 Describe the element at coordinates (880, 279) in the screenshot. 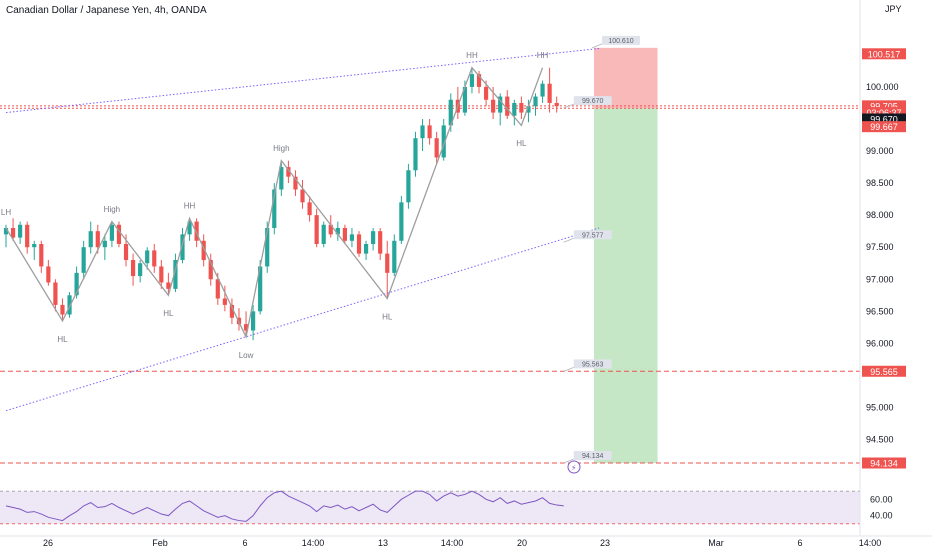

I see `price-tick: 97.000` at that location.